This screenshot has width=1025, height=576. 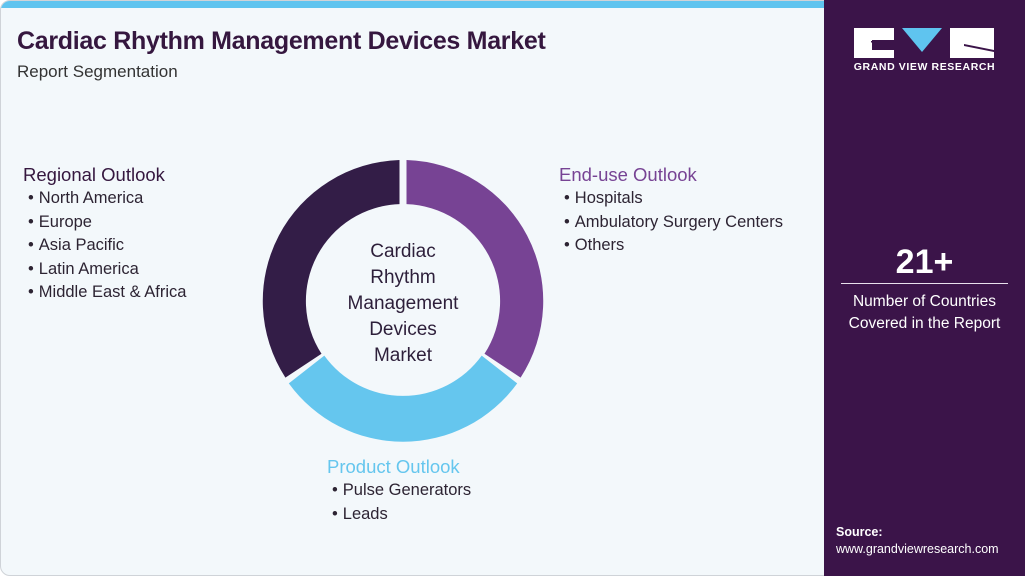 What do you see at coordinates (403, 398) in the screenshot?
I see `donut-segment-product` at bounding box center [403, 398].